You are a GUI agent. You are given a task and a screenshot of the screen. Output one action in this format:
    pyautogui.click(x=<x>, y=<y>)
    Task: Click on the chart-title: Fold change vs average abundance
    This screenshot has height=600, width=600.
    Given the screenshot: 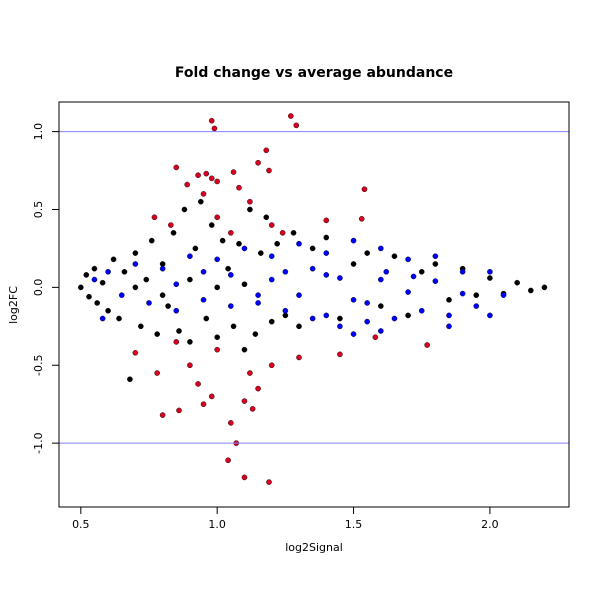 What is the action you would take?
    pyautogui.click(x=314, y=73)
    